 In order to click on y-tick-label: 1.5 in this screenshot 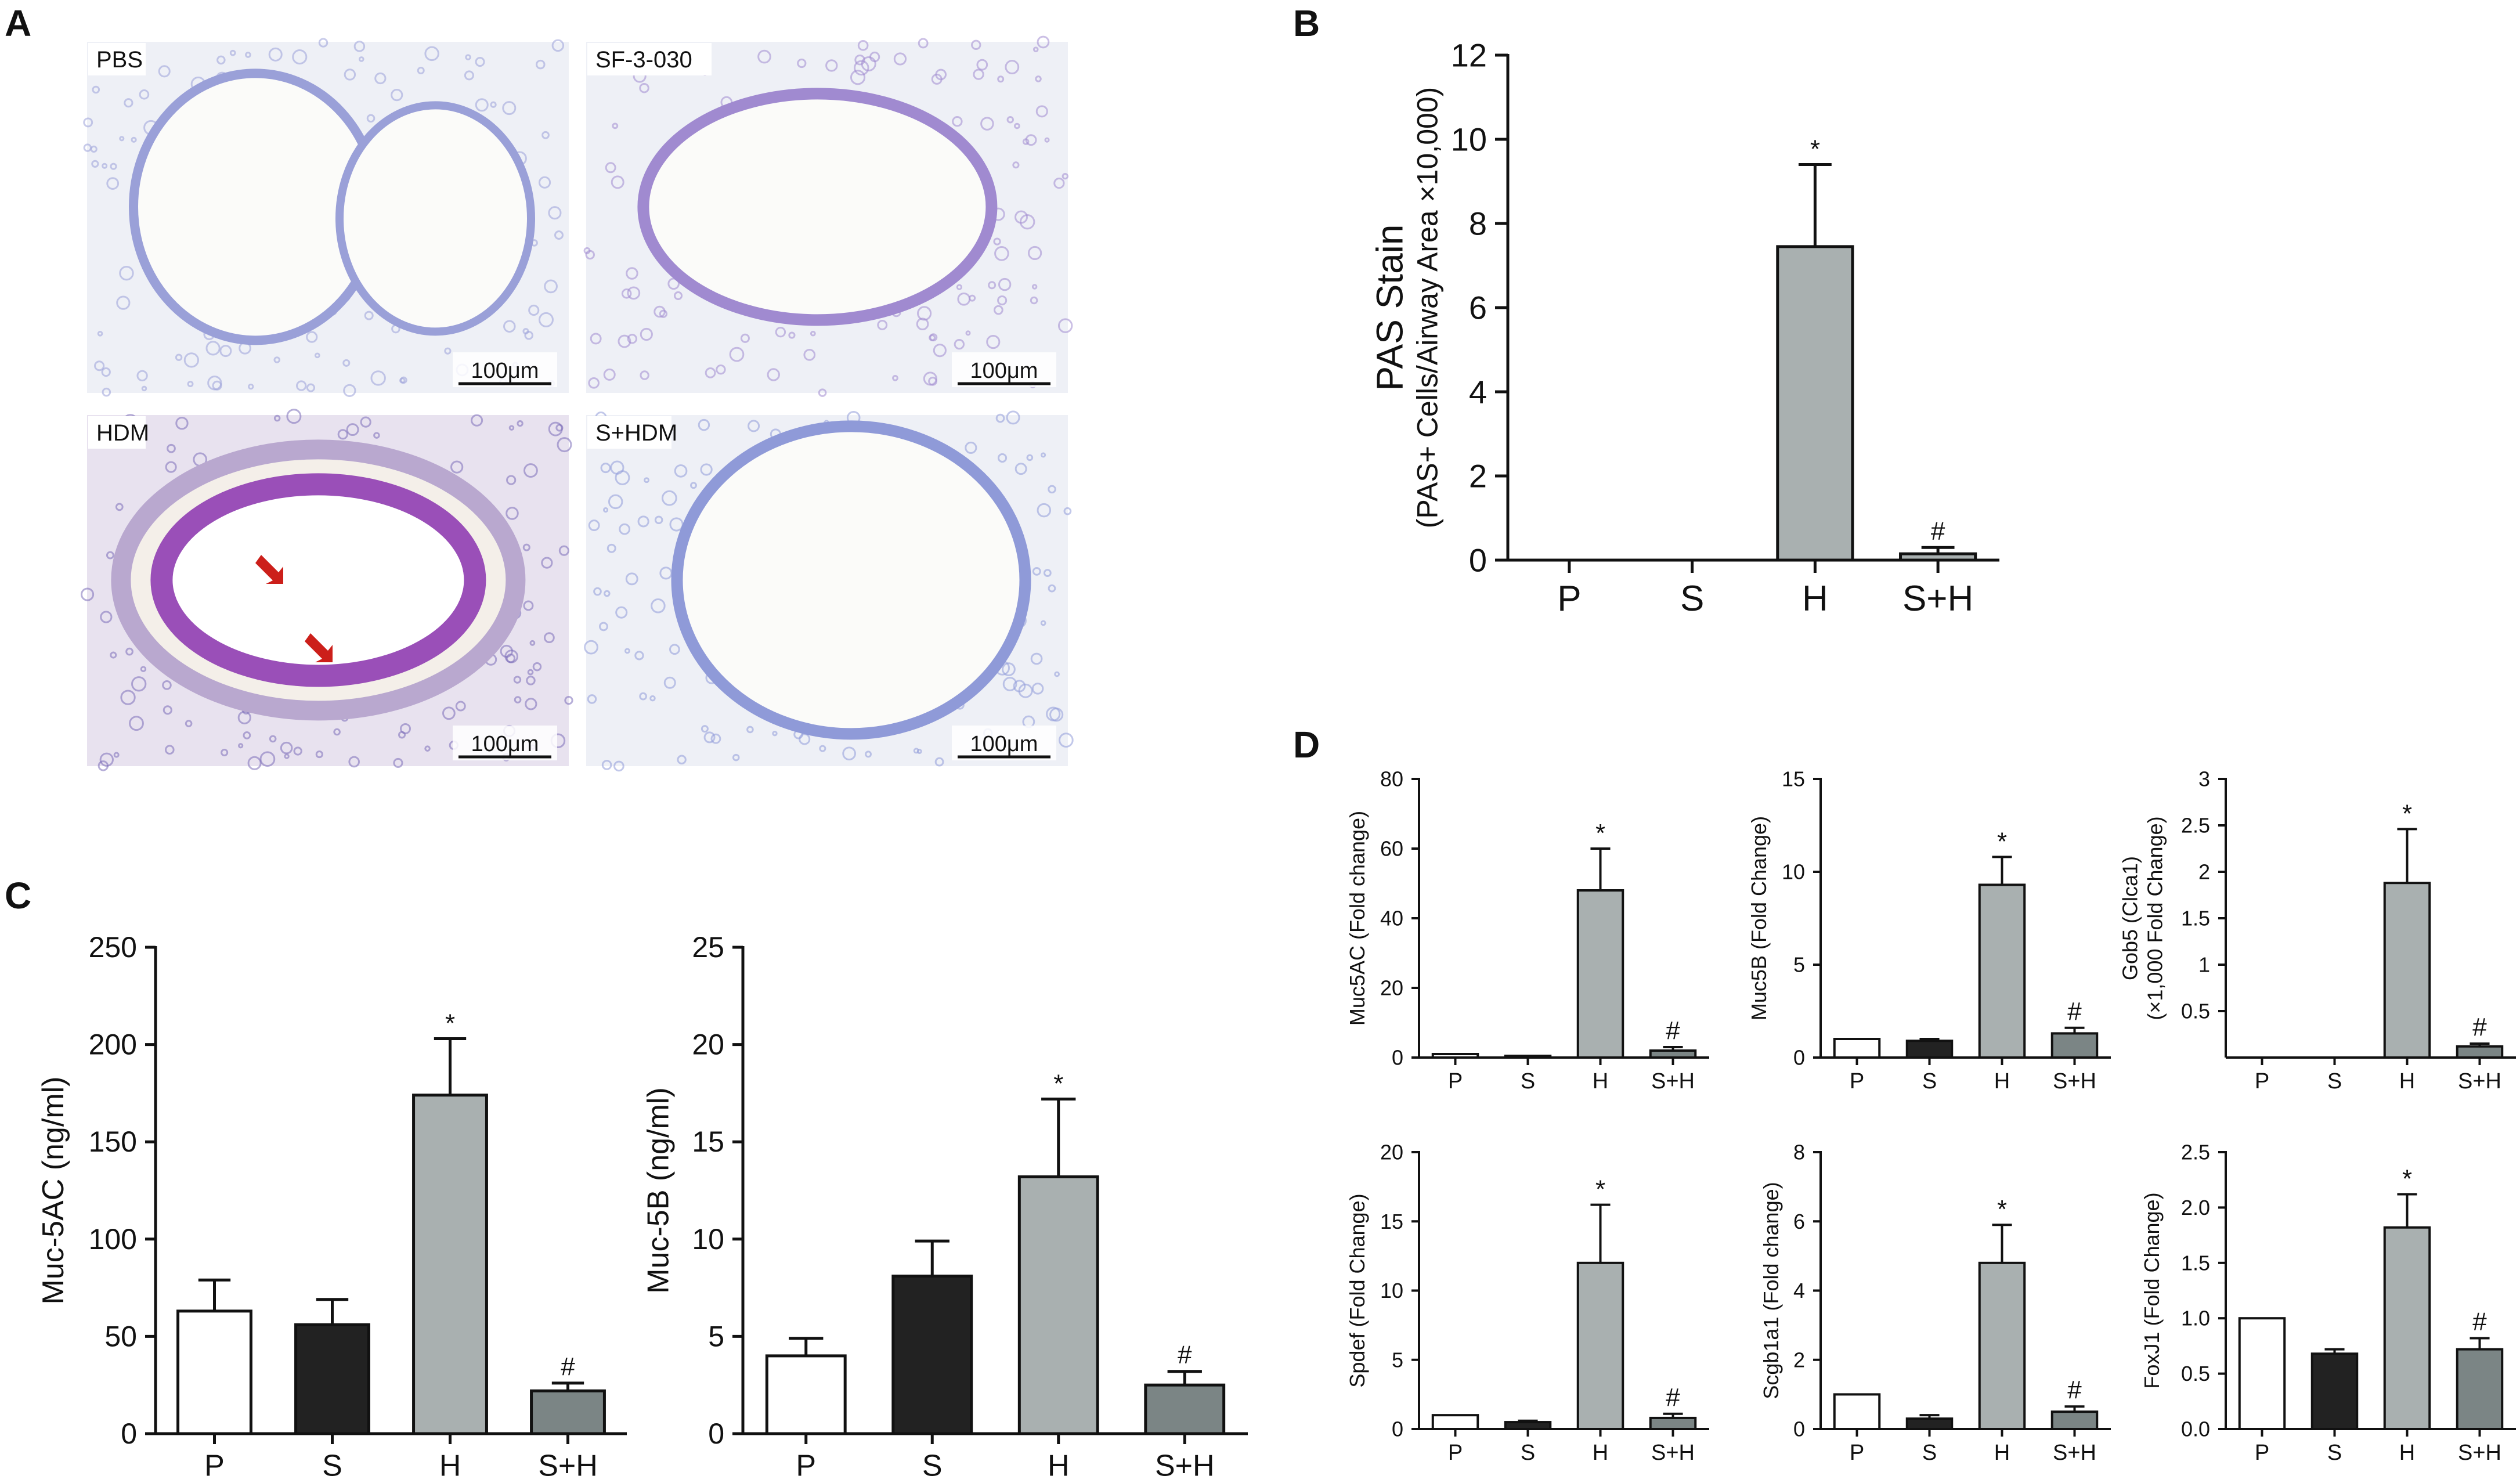, I will do `click(2195, 1263)`.